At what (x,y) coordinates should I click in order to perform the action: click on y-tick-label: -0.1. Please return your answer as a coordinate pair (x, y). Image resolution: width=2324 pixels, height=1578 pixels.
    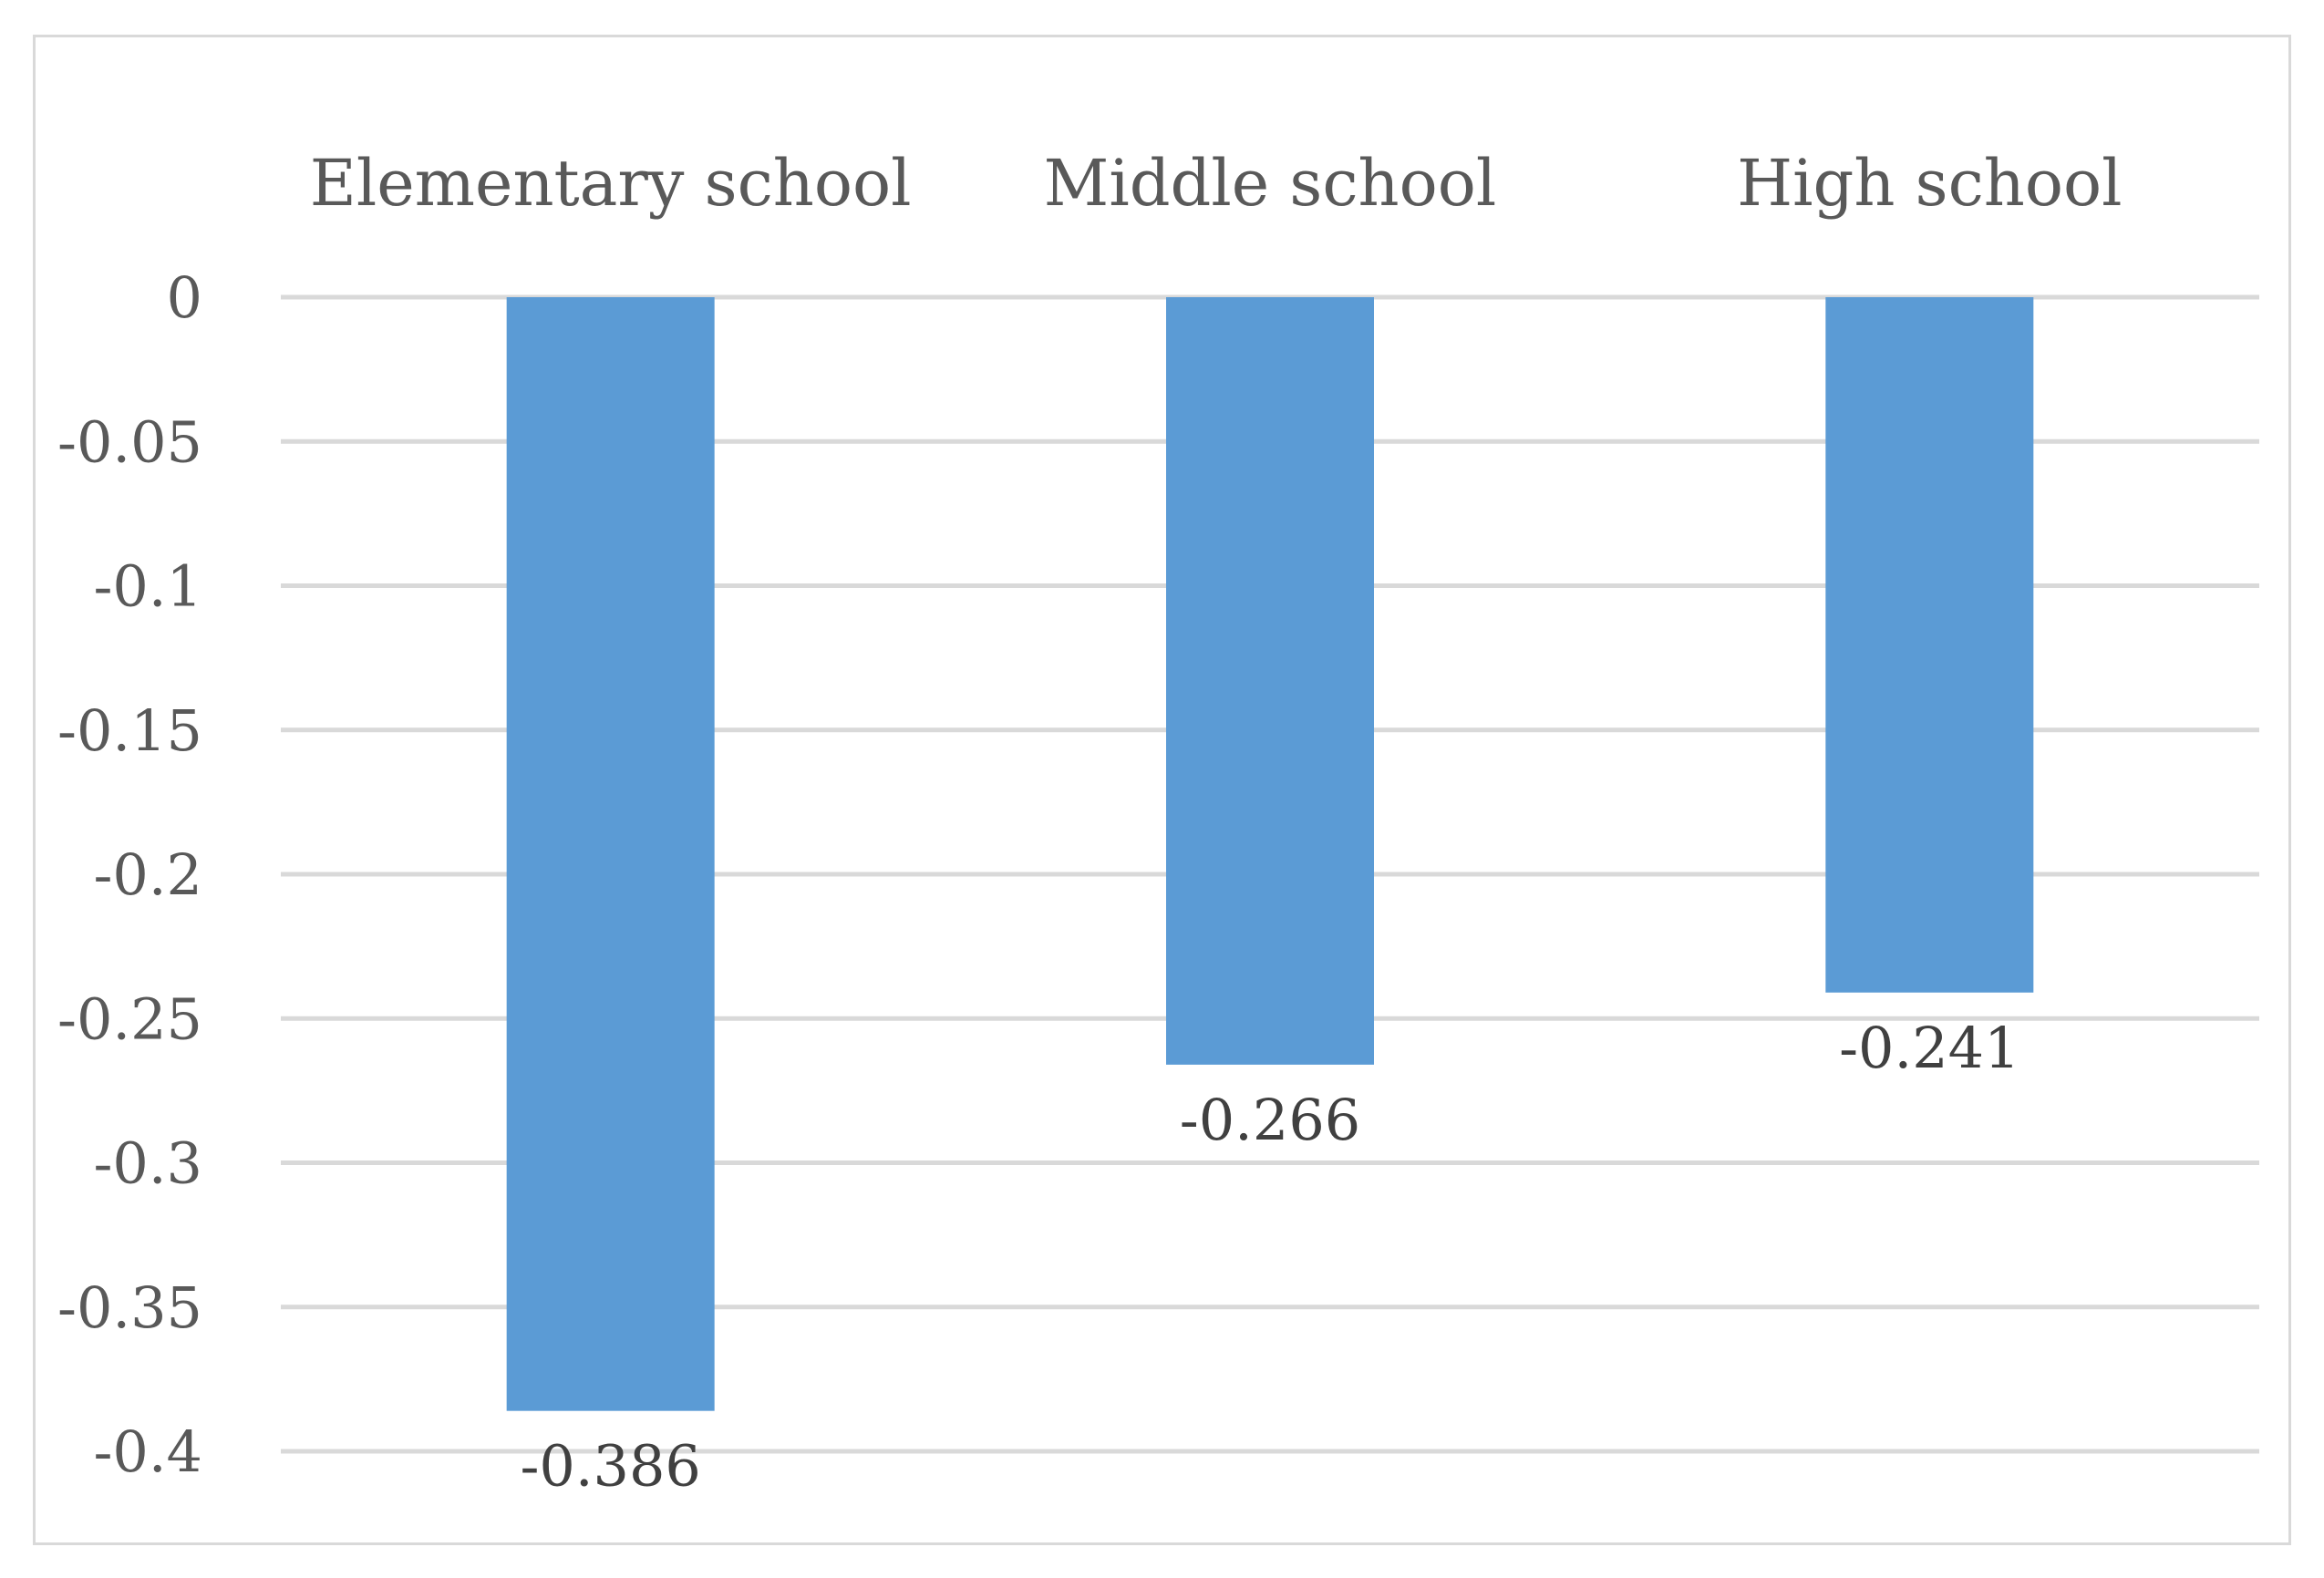
    Looking at the image, I should click on (147, 587).